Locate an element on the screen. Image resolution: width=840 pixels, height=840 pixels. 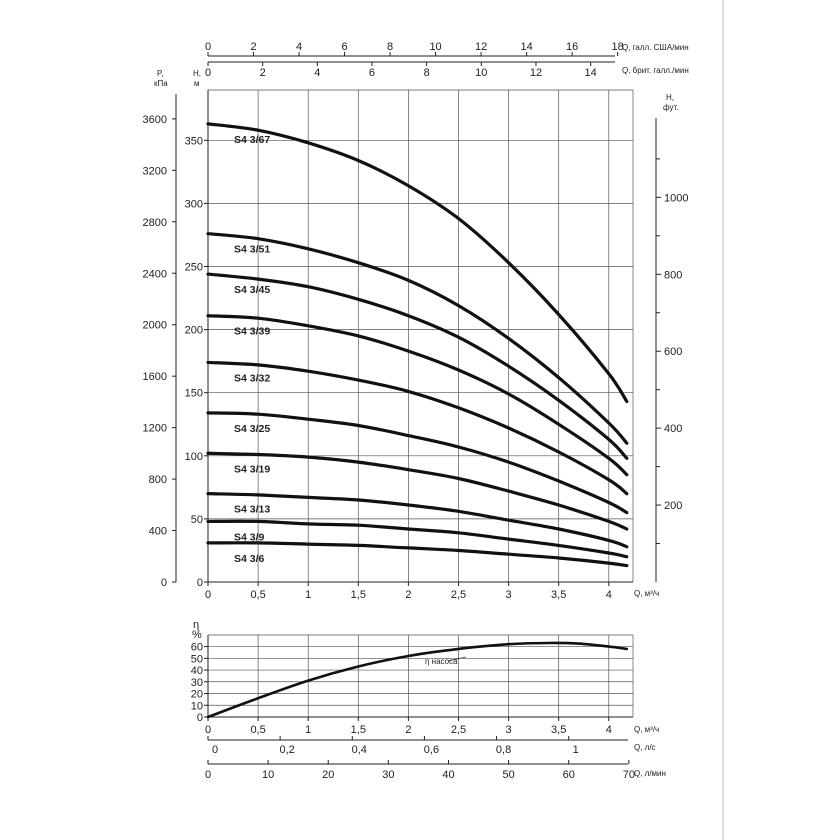
head-curve-label: S4 3/67 is located at coordinates (252, 140).